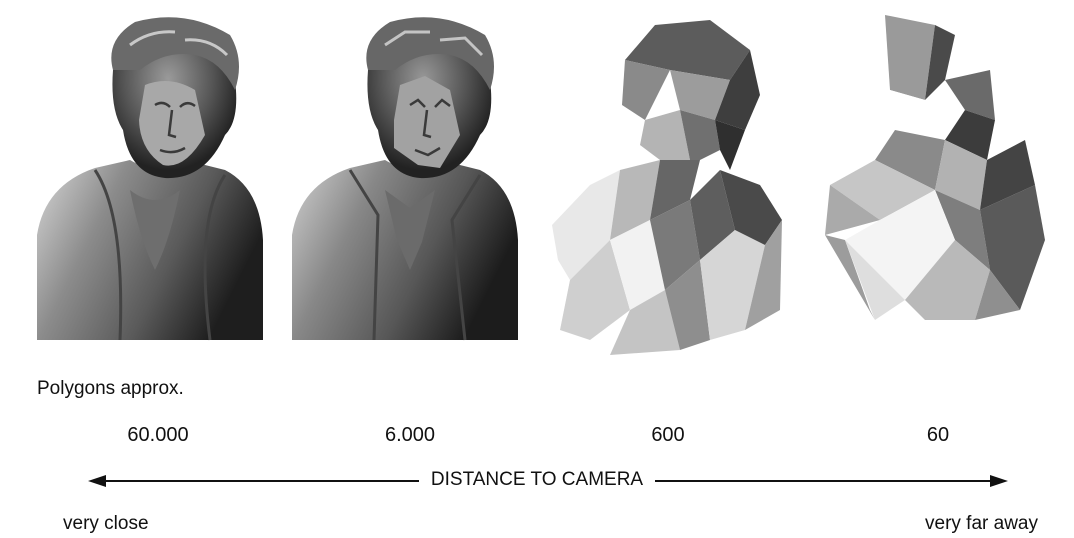 Image resolution: width=1074 pixels, height=538 pixels. I want to click on bust-medium-render, so click(405, 179).